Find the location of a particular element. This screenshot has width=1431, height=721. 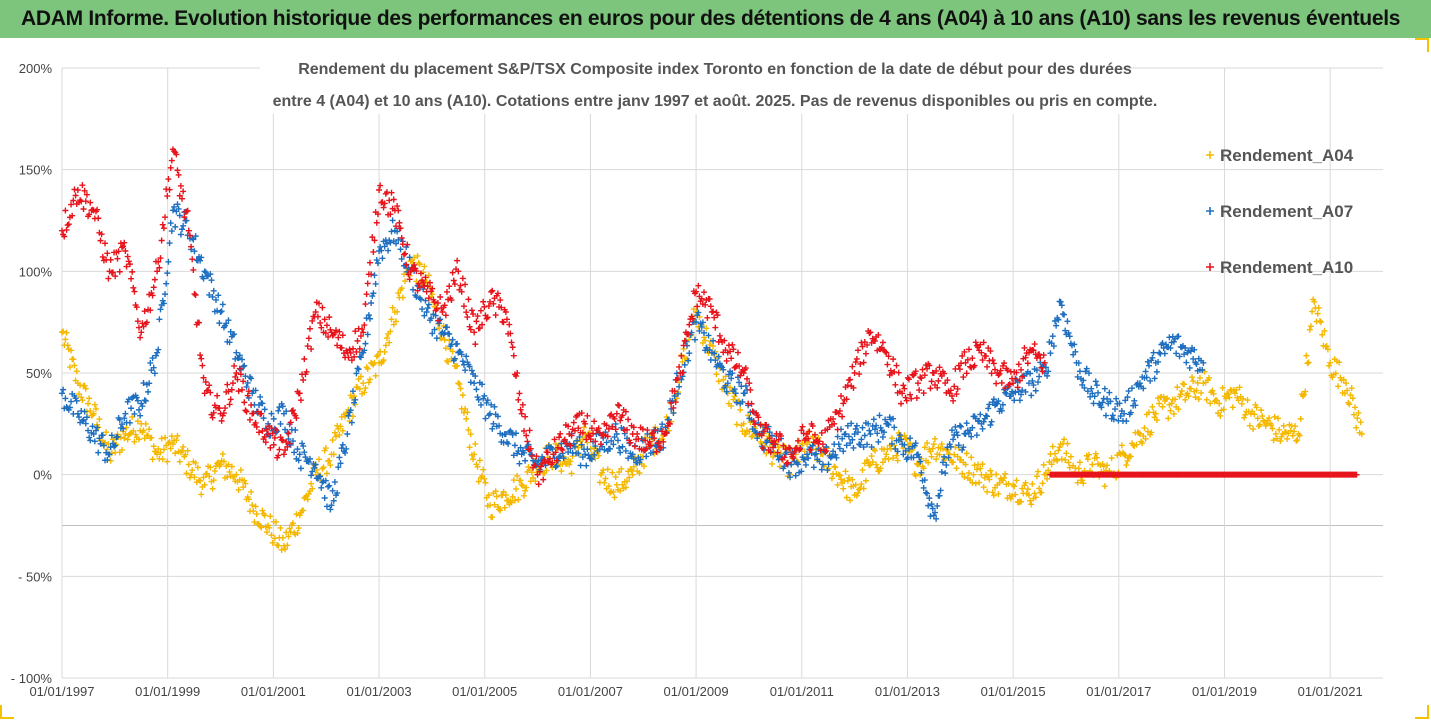

legend-label: Rendement_A04 is located at coordinates (1287, 155).